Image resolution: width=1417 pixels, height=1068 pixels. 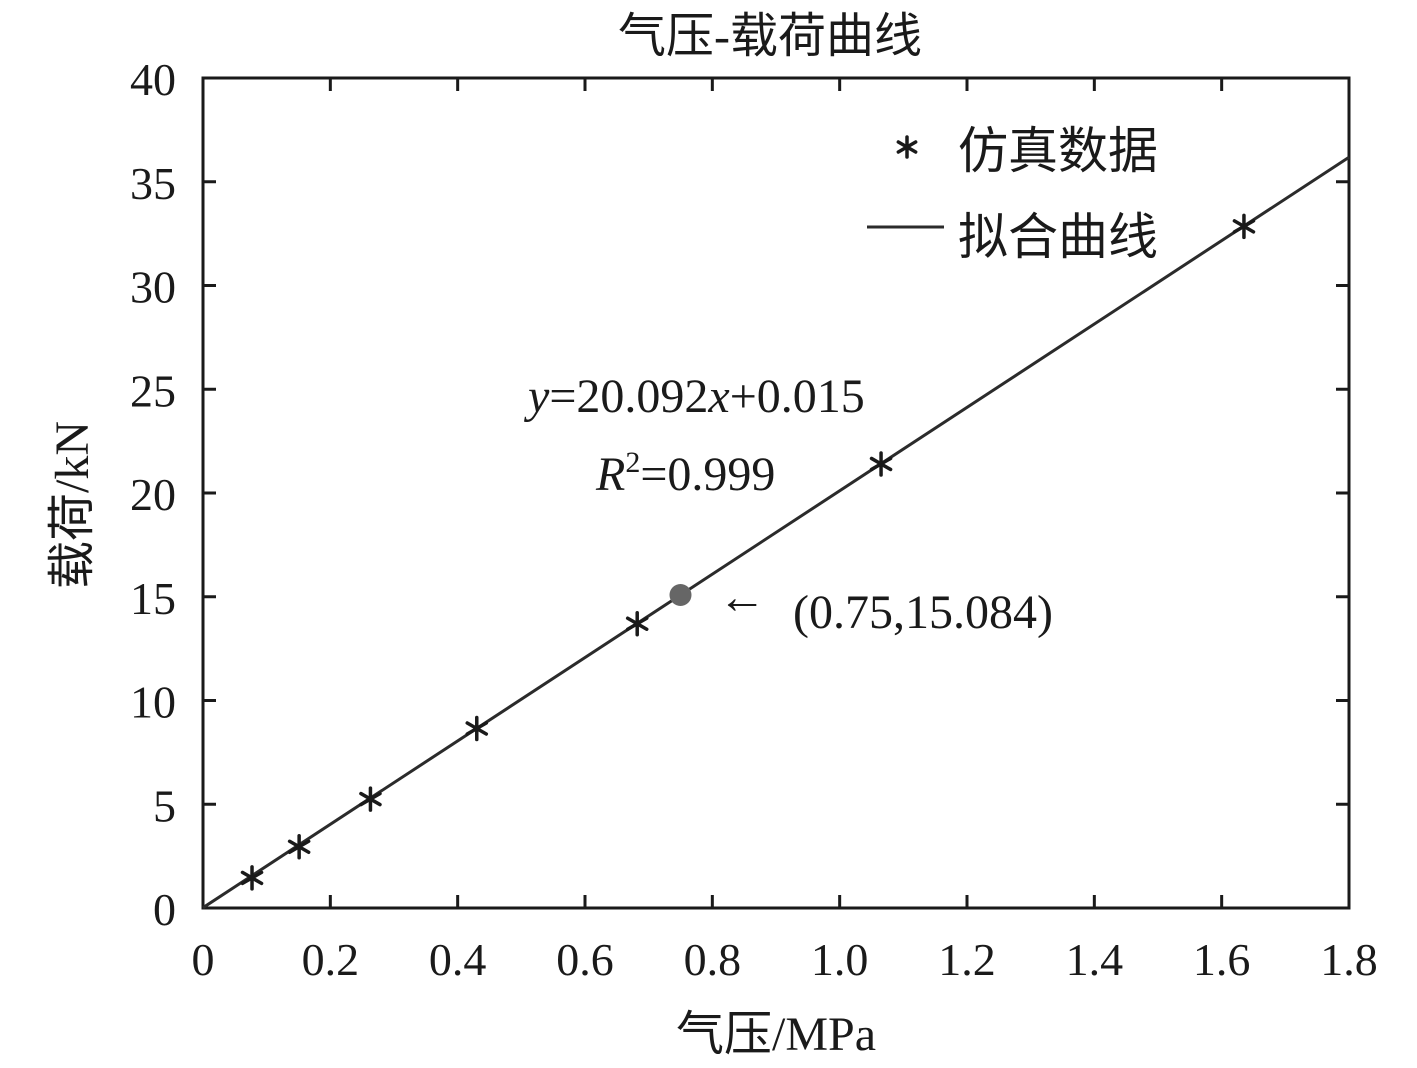 I want to click on fit-equation: y=20.092x+0.015, so click(x=694, y=396).